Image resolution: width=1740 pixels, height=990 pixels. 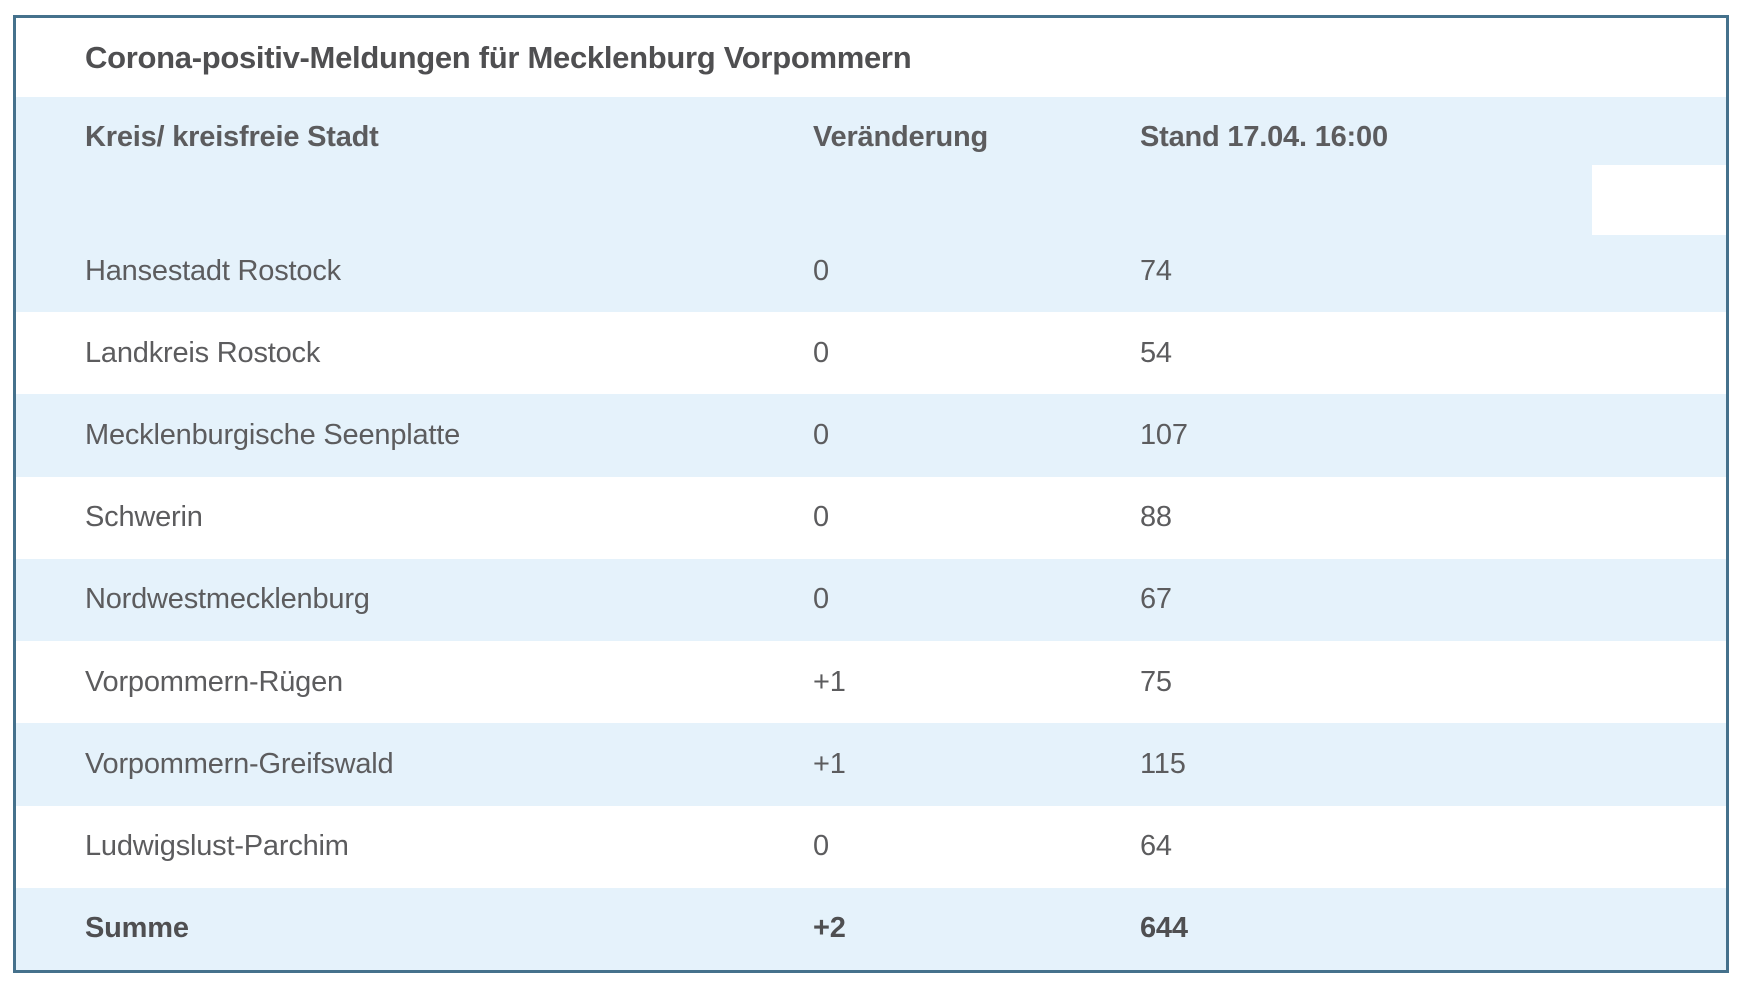 What do you see at coordinates (871, 928) in the screenshot?
I see `table-total-row: Summe +2 644` at bounding box center [871, 928].